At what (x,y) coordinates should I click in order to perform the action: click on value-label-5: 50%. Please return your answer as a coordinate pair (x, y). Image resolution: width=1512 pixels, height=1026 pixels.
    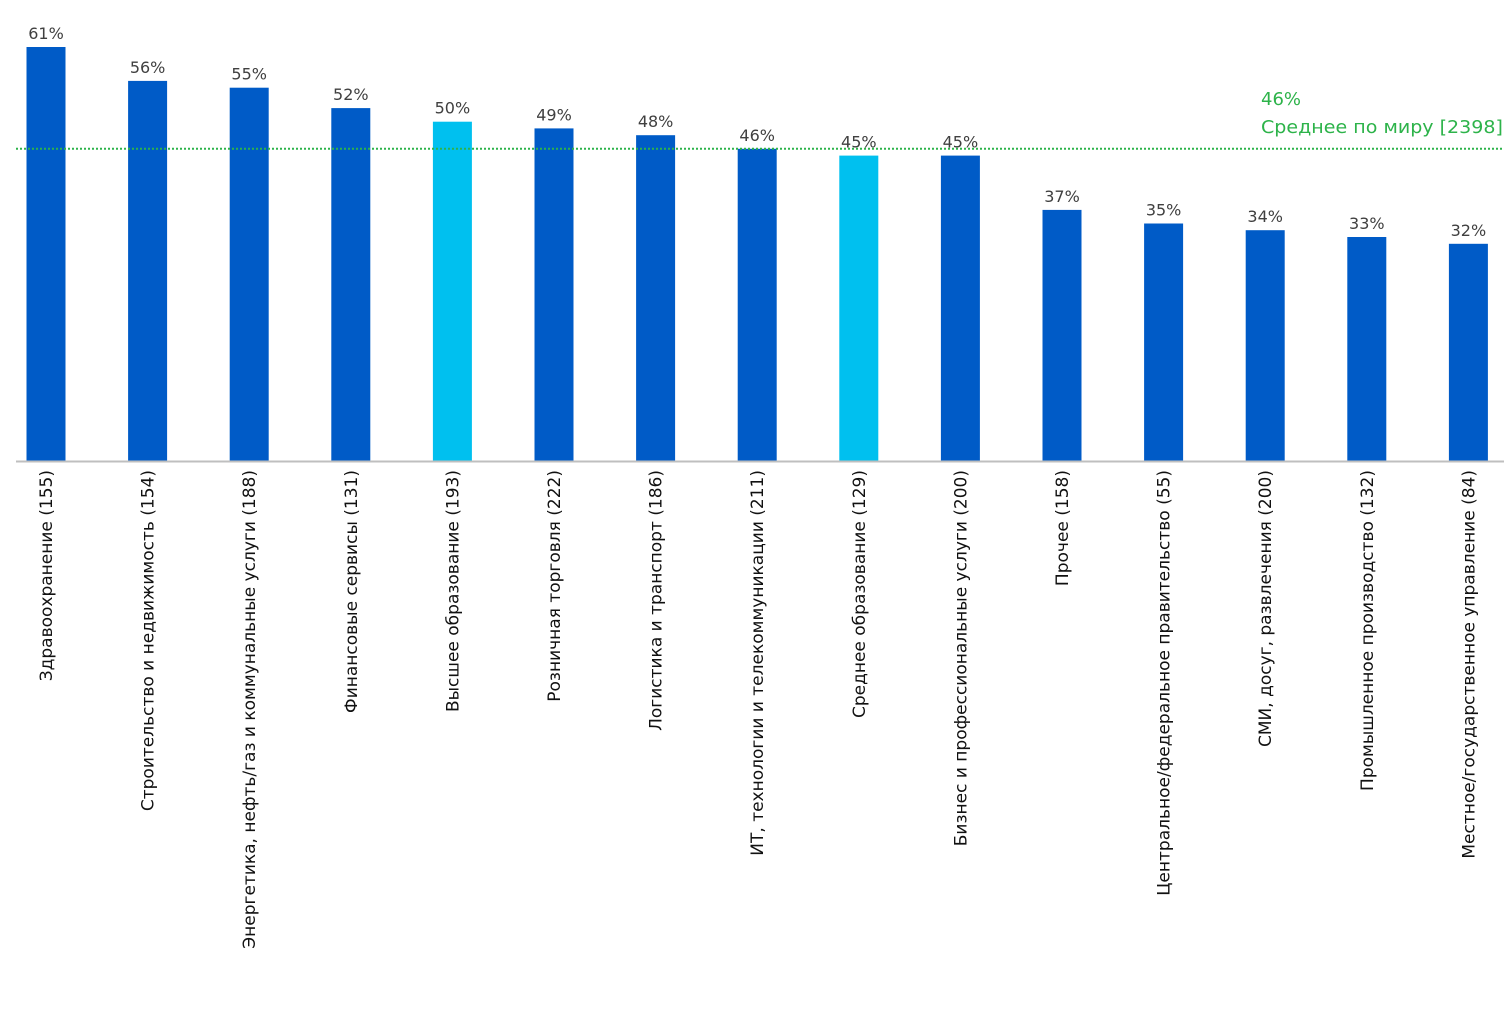
    Looking at the image, I should click on (453, 108).